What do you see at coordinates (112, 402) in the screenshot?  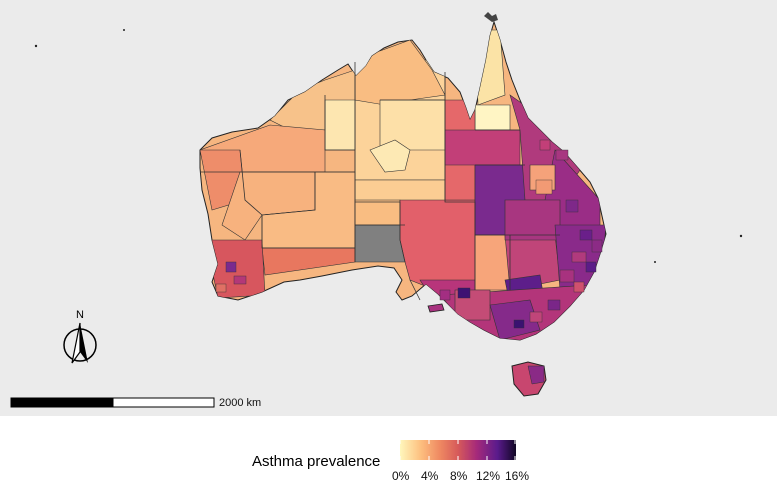 I see `scale-bar` at bounding box center [112, 402].